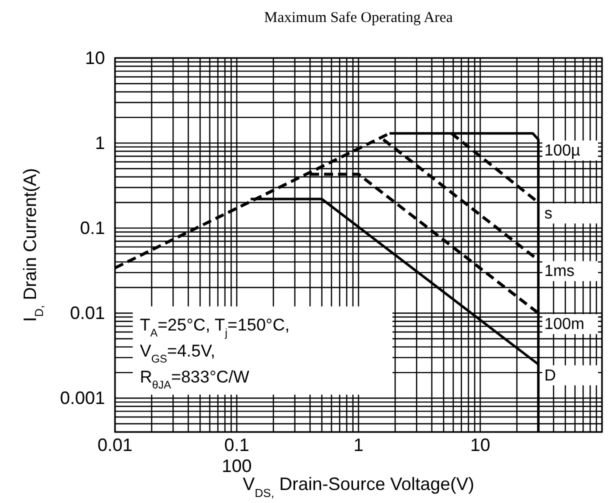 Image resolution: width=614 pixels, height=503 pixels. I want to click on annotation: T$_{A}$=25°C, T$_{j}$=150°C,, so click(215, 327).